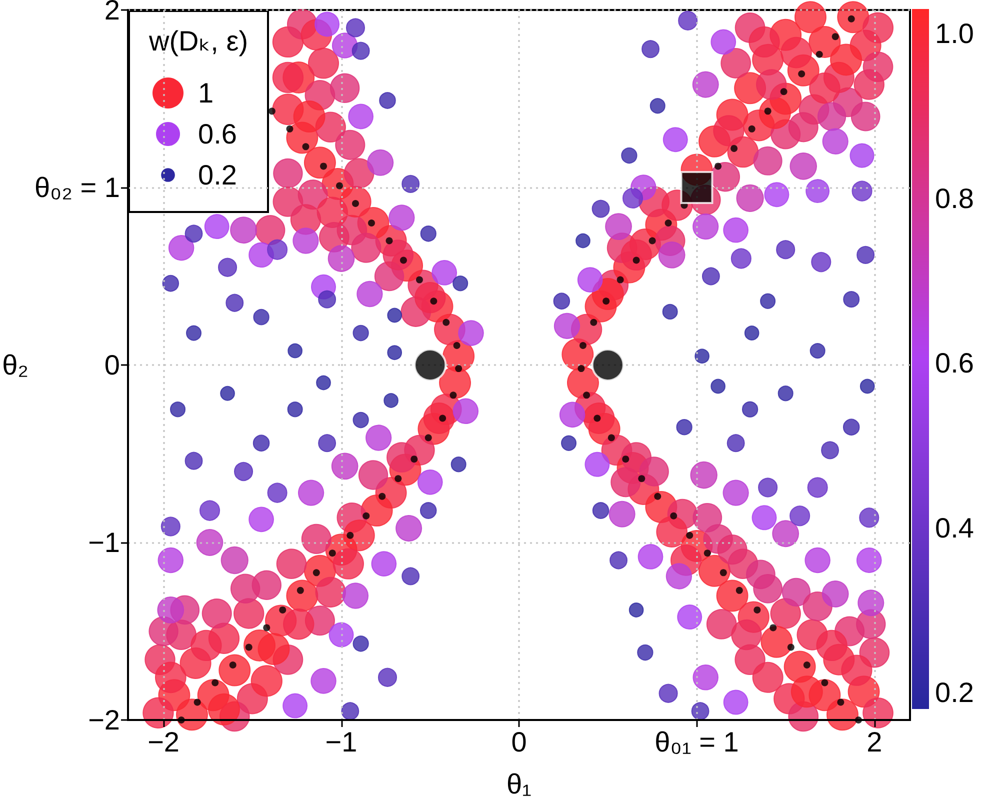  Describe the element at coordinates (954, 363) in the screenshot. I see `color-bar-label: 0.6` at that location.